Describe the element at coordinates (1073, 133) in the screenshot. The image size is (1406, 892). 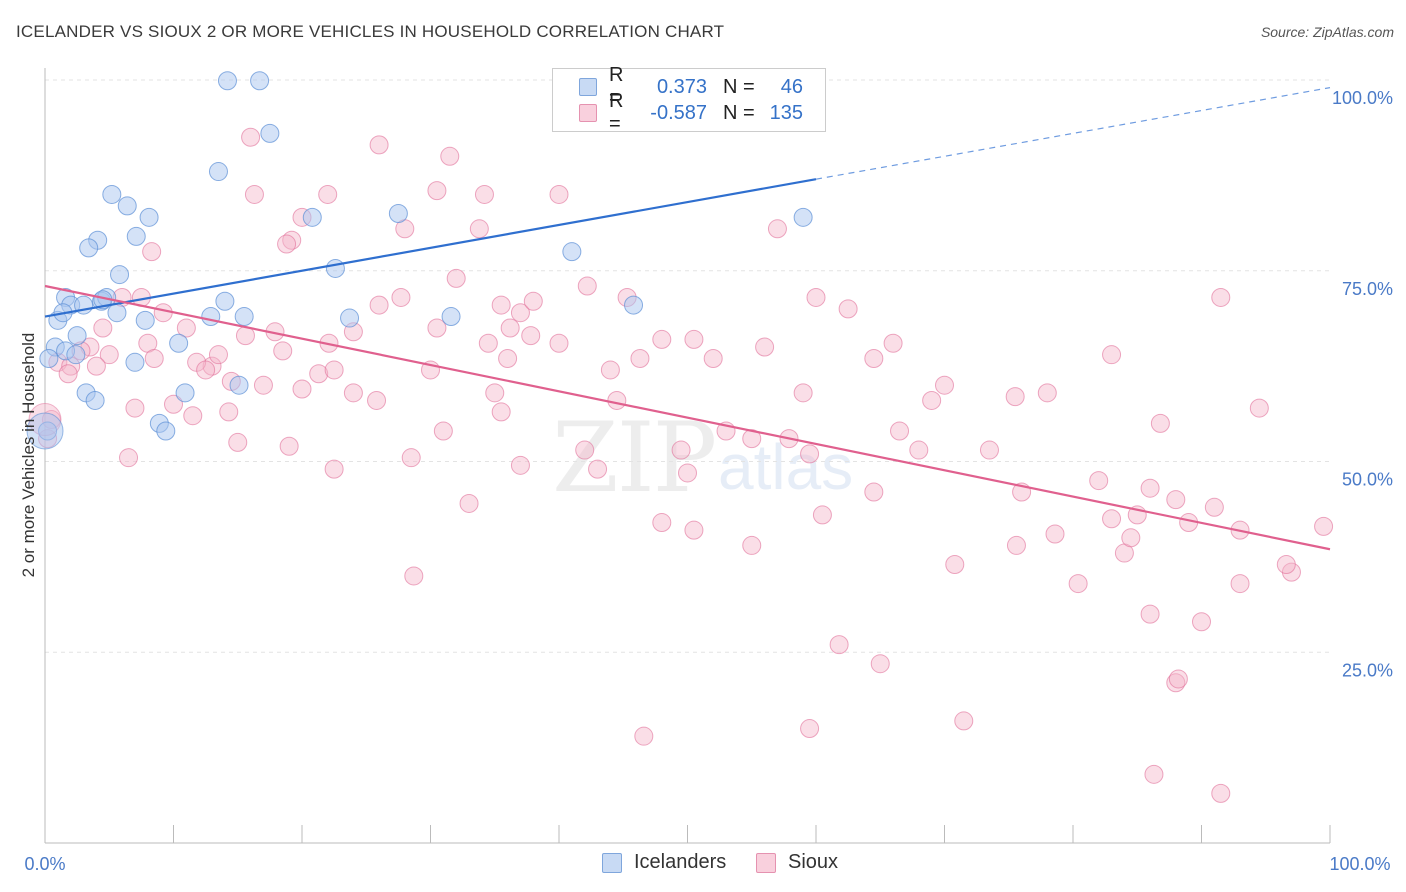
I see `icelander-trend-extension` at that location.